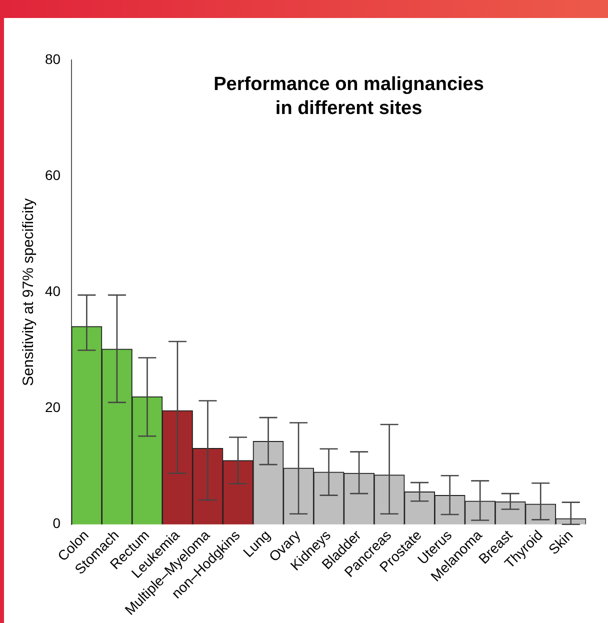 The image size is (608, 623). Describe the element at coordinates (52, 58) in the screenshot. I see `y-tick-label: 80` at that location.